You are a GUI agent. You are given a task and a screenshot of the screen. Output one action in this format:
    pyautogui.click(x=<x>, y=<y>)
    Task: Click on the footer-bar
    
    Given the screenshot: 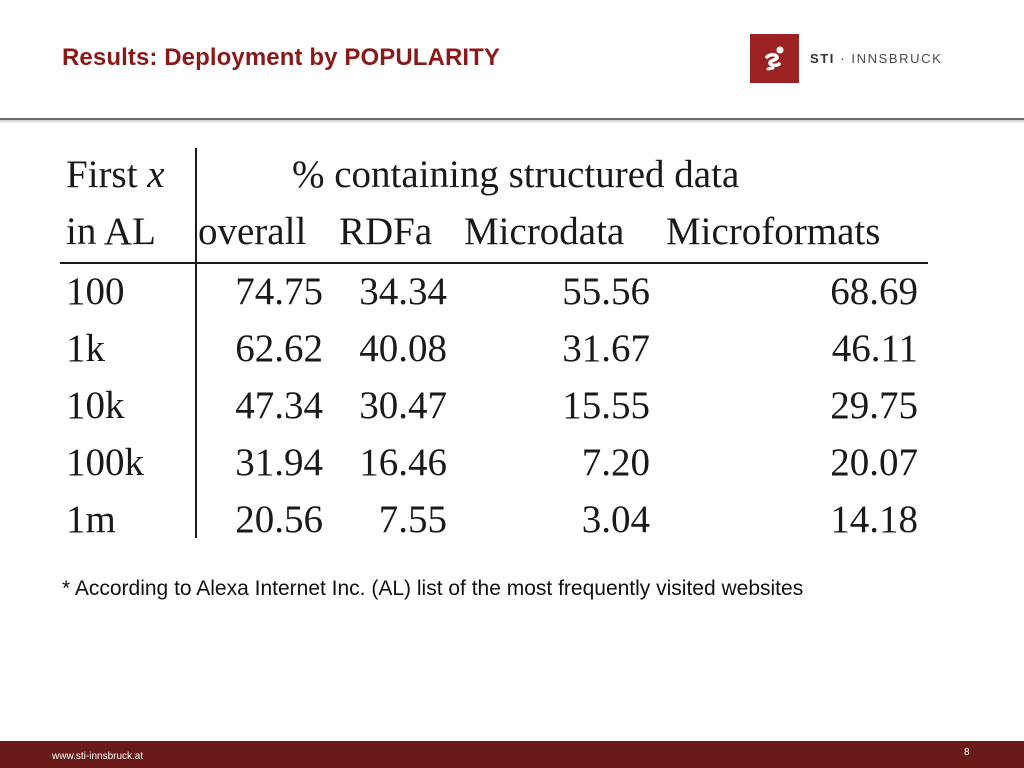 What is the action you would take?
    pyautogui.click(x=512, y=754)
    